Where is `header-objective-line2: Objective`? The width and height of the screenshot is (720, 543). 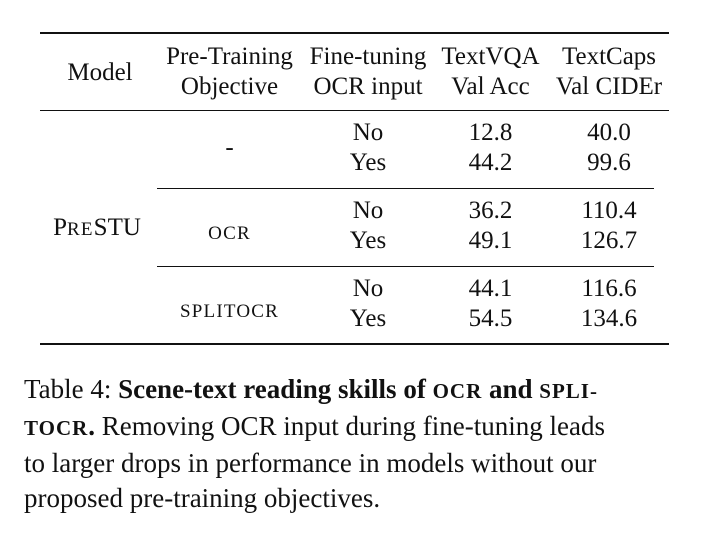 header-objective-line2: Objective is located at coordinates (229, 86).